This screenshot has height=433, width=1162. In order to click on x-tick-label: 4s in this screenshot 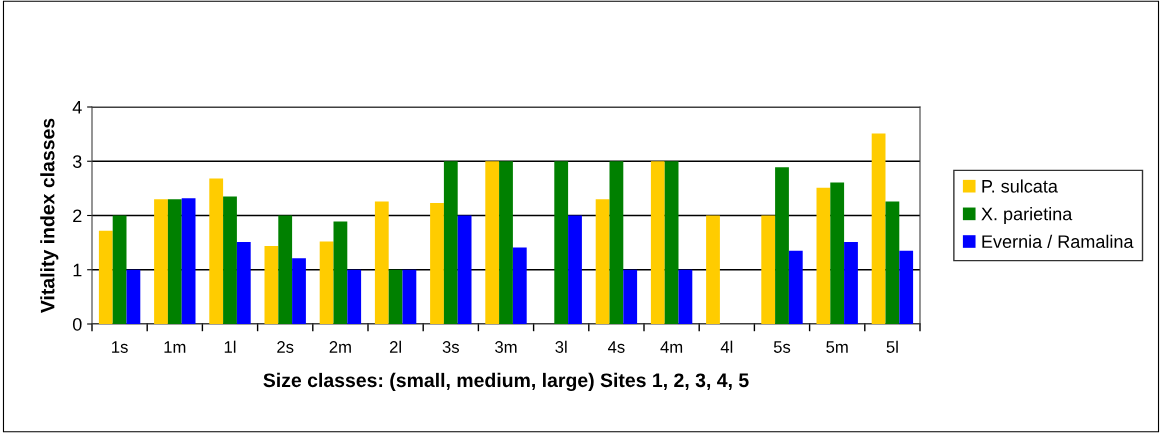, I will do `click(616, 347)`.